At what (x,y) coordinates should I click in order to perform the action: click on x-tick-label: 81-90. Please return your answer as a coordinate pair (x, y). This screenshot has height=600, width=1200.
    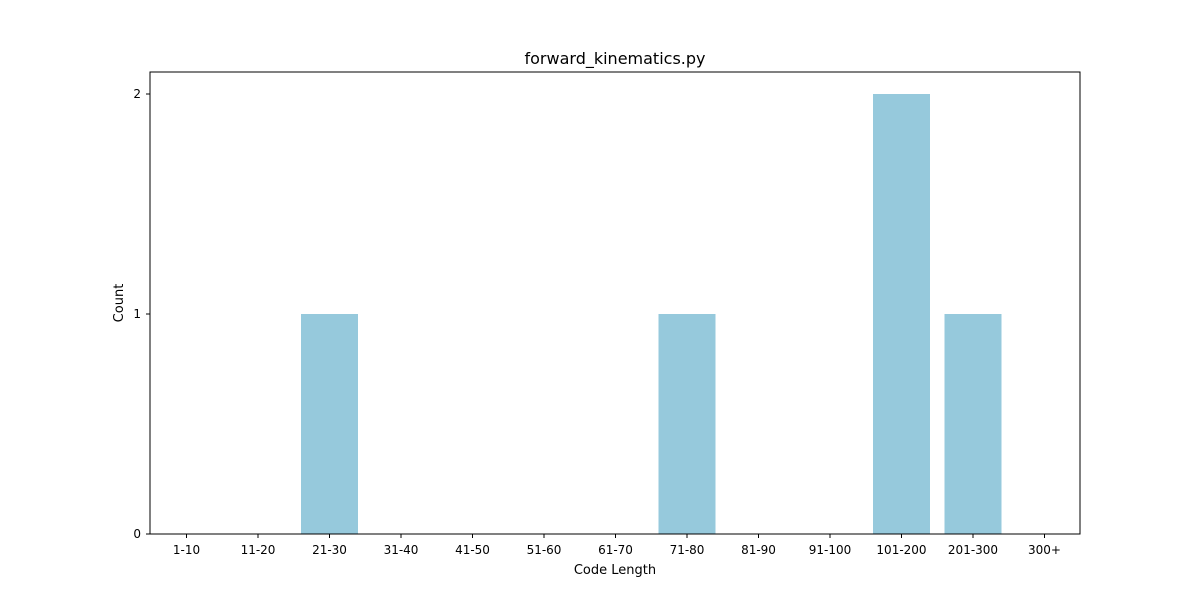
    Looking at the image, I should click on (758, 550).